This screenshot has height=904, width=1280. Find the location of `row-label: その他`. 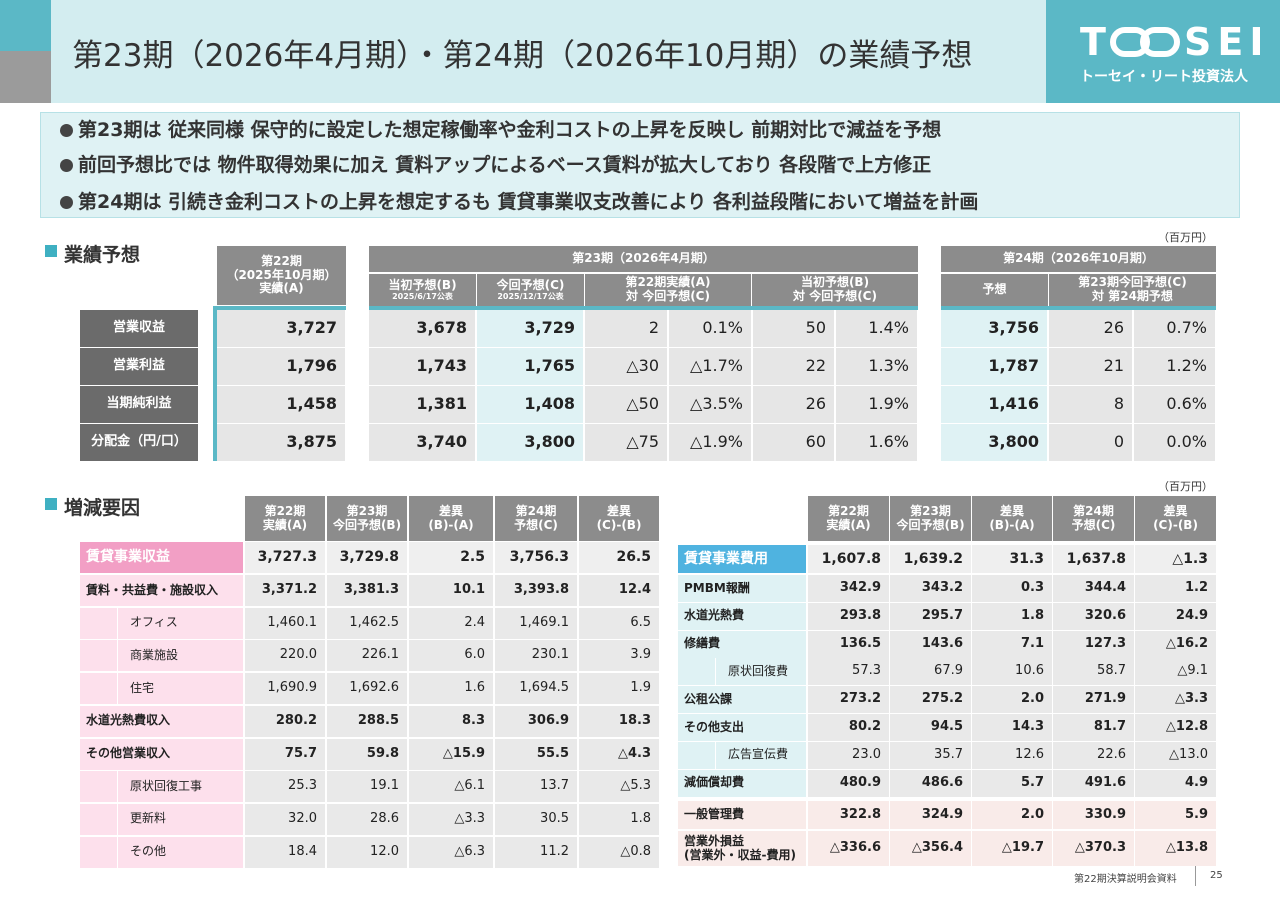

row-label: その他 is located at coordinates (180, 852).